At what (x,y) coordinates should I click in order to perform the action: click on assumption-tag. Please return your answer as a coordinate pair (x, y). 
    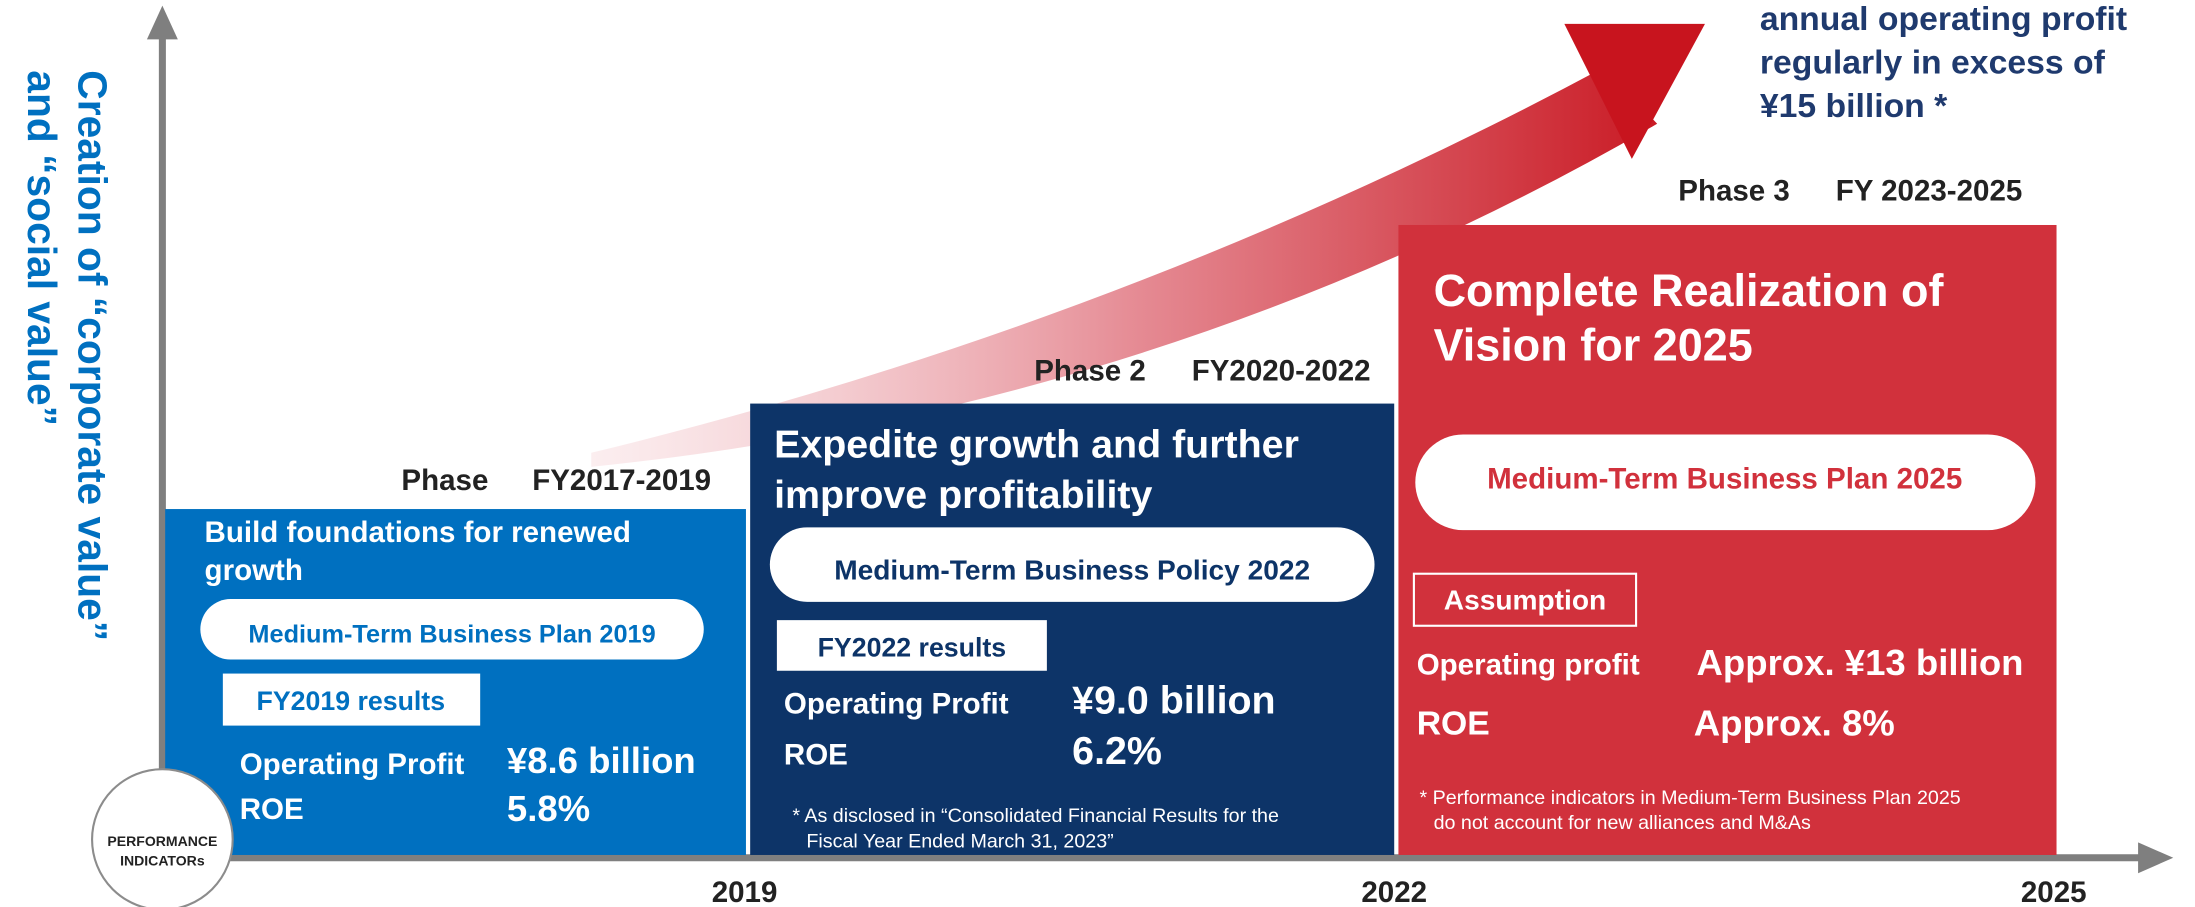
    Looking at the image, I should click on (1525, 599).